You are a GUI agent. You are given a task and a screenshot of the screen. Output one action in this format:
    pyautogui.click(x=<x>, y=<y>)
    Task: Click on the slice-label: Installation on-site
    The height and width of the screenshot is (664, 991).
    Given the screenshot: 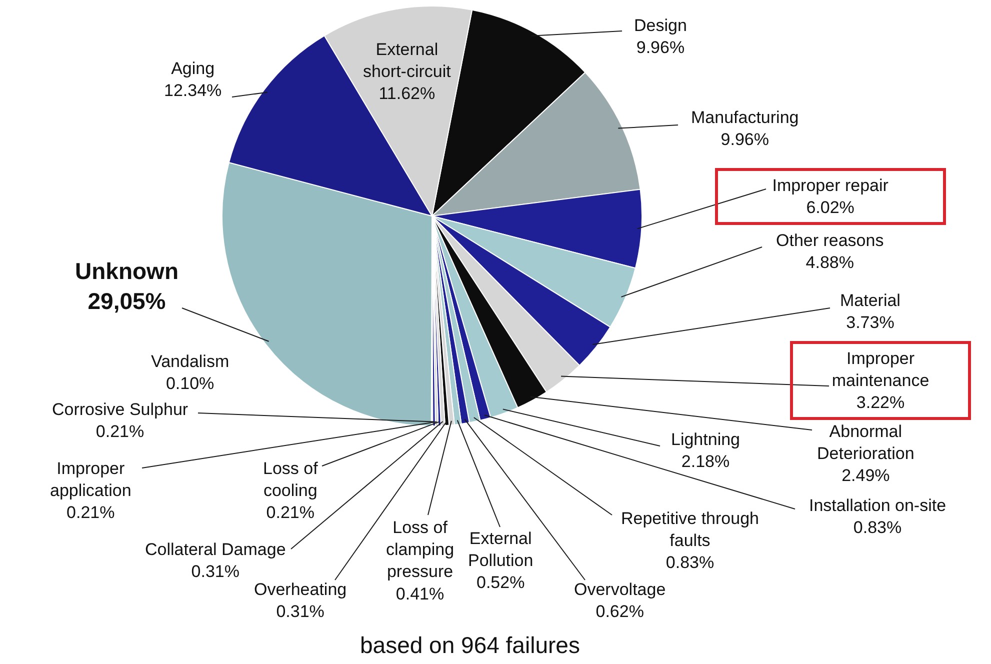 What is the action you would take?
    pyautogui.click(x=877, y=505)
    